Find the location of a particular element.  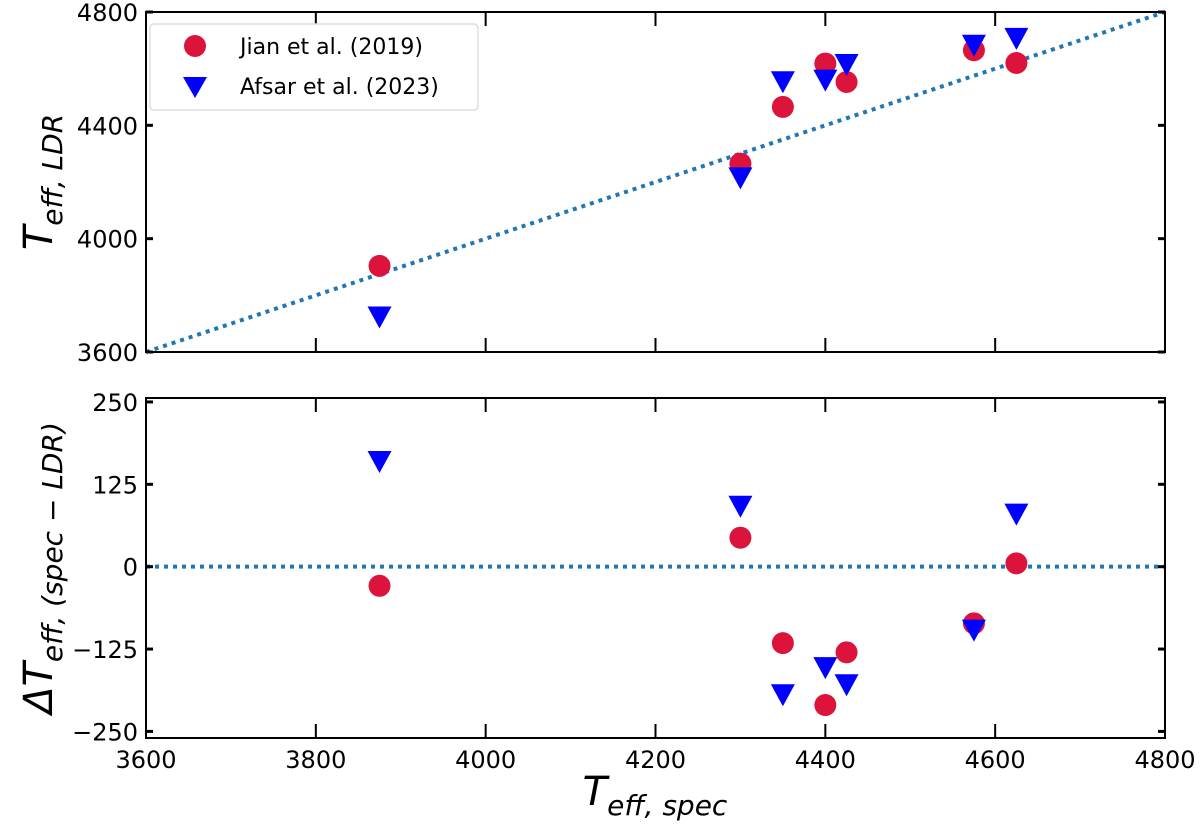

legend-marker-afsar is located at coordinates (195, 87).